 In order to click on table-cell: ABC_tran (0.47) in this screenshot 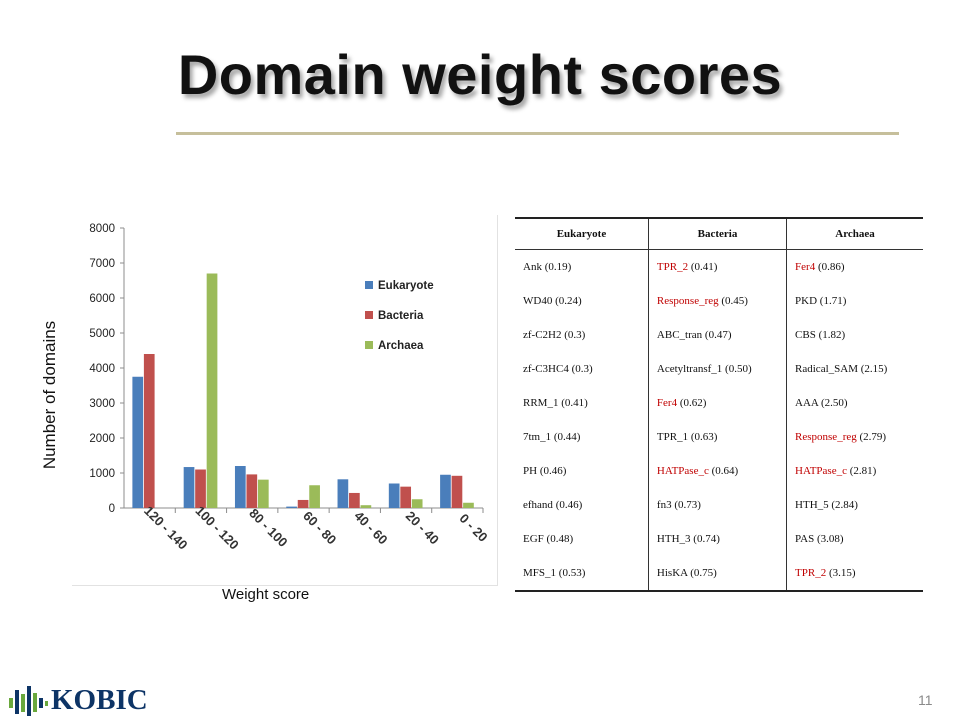, I will do `click(718, 335)`.